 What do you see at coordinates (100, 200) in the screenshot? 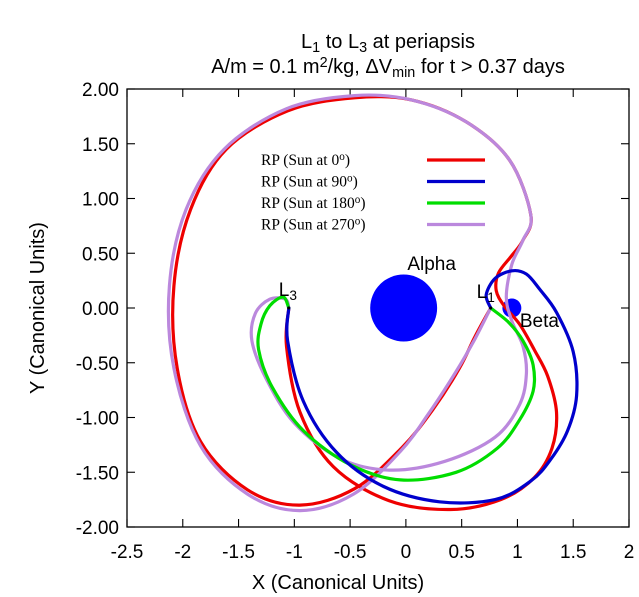
I see `y-tick-label: 1.00` at bounding box center [100, 200].